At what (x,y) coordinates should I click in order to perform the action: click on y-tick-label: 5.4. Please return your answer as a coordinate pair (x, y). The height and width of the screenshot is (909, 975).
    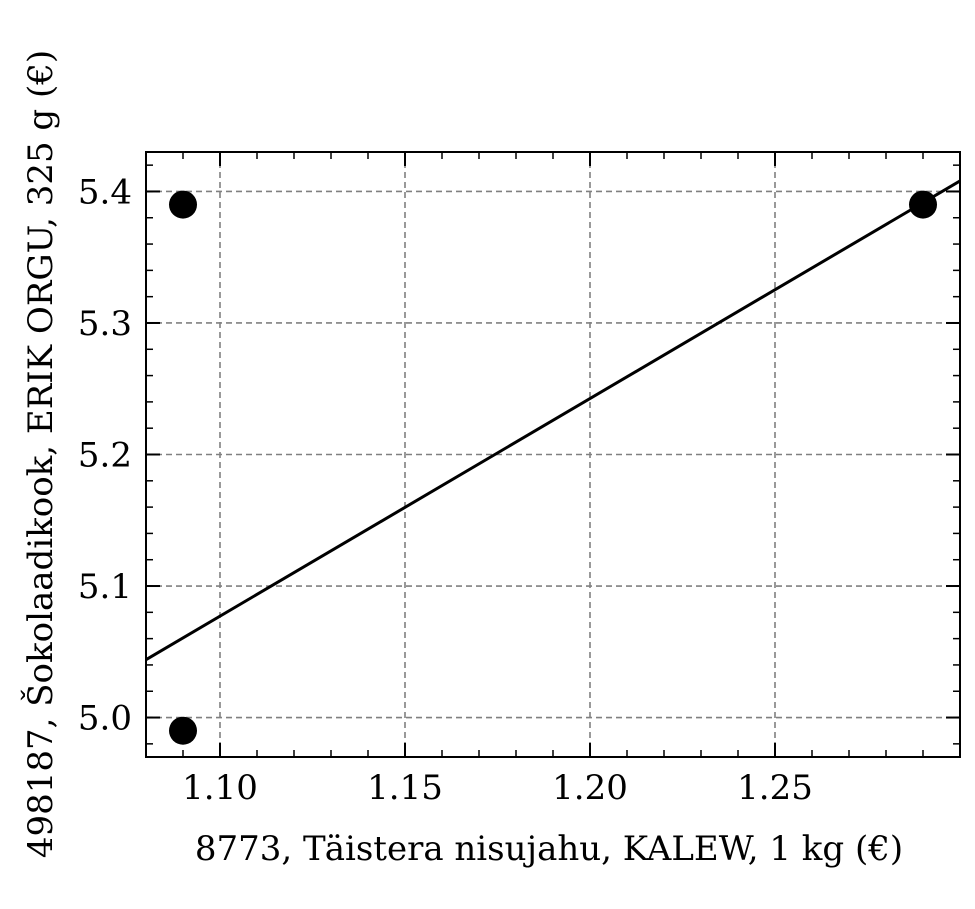
    Looking at the image, I should click on (105, 192).